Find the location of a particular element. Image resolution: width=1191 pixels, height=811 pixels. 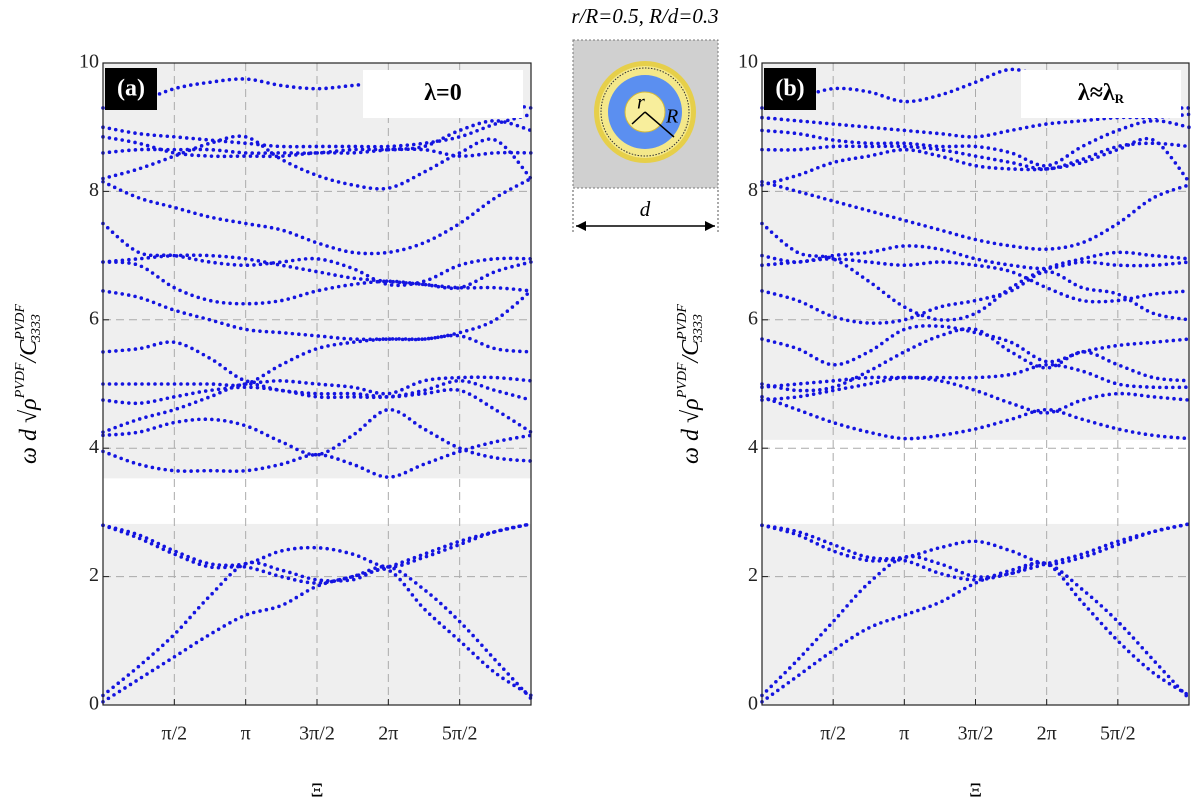

inset-r-arrow is located at coordinates (638, 118).